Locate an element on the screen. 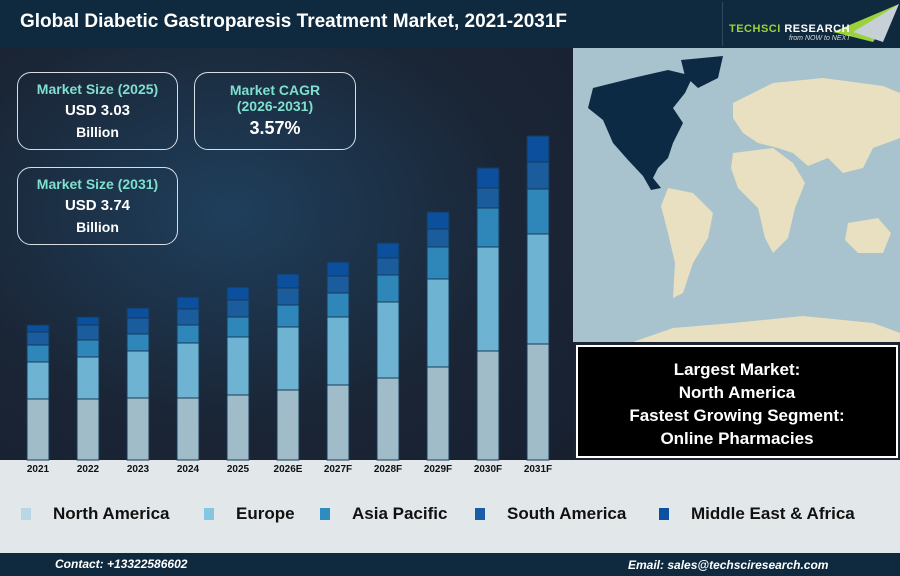 This screenshot has width=900, height=576. bar-europe-2025 is located at coordinates (238, 366).